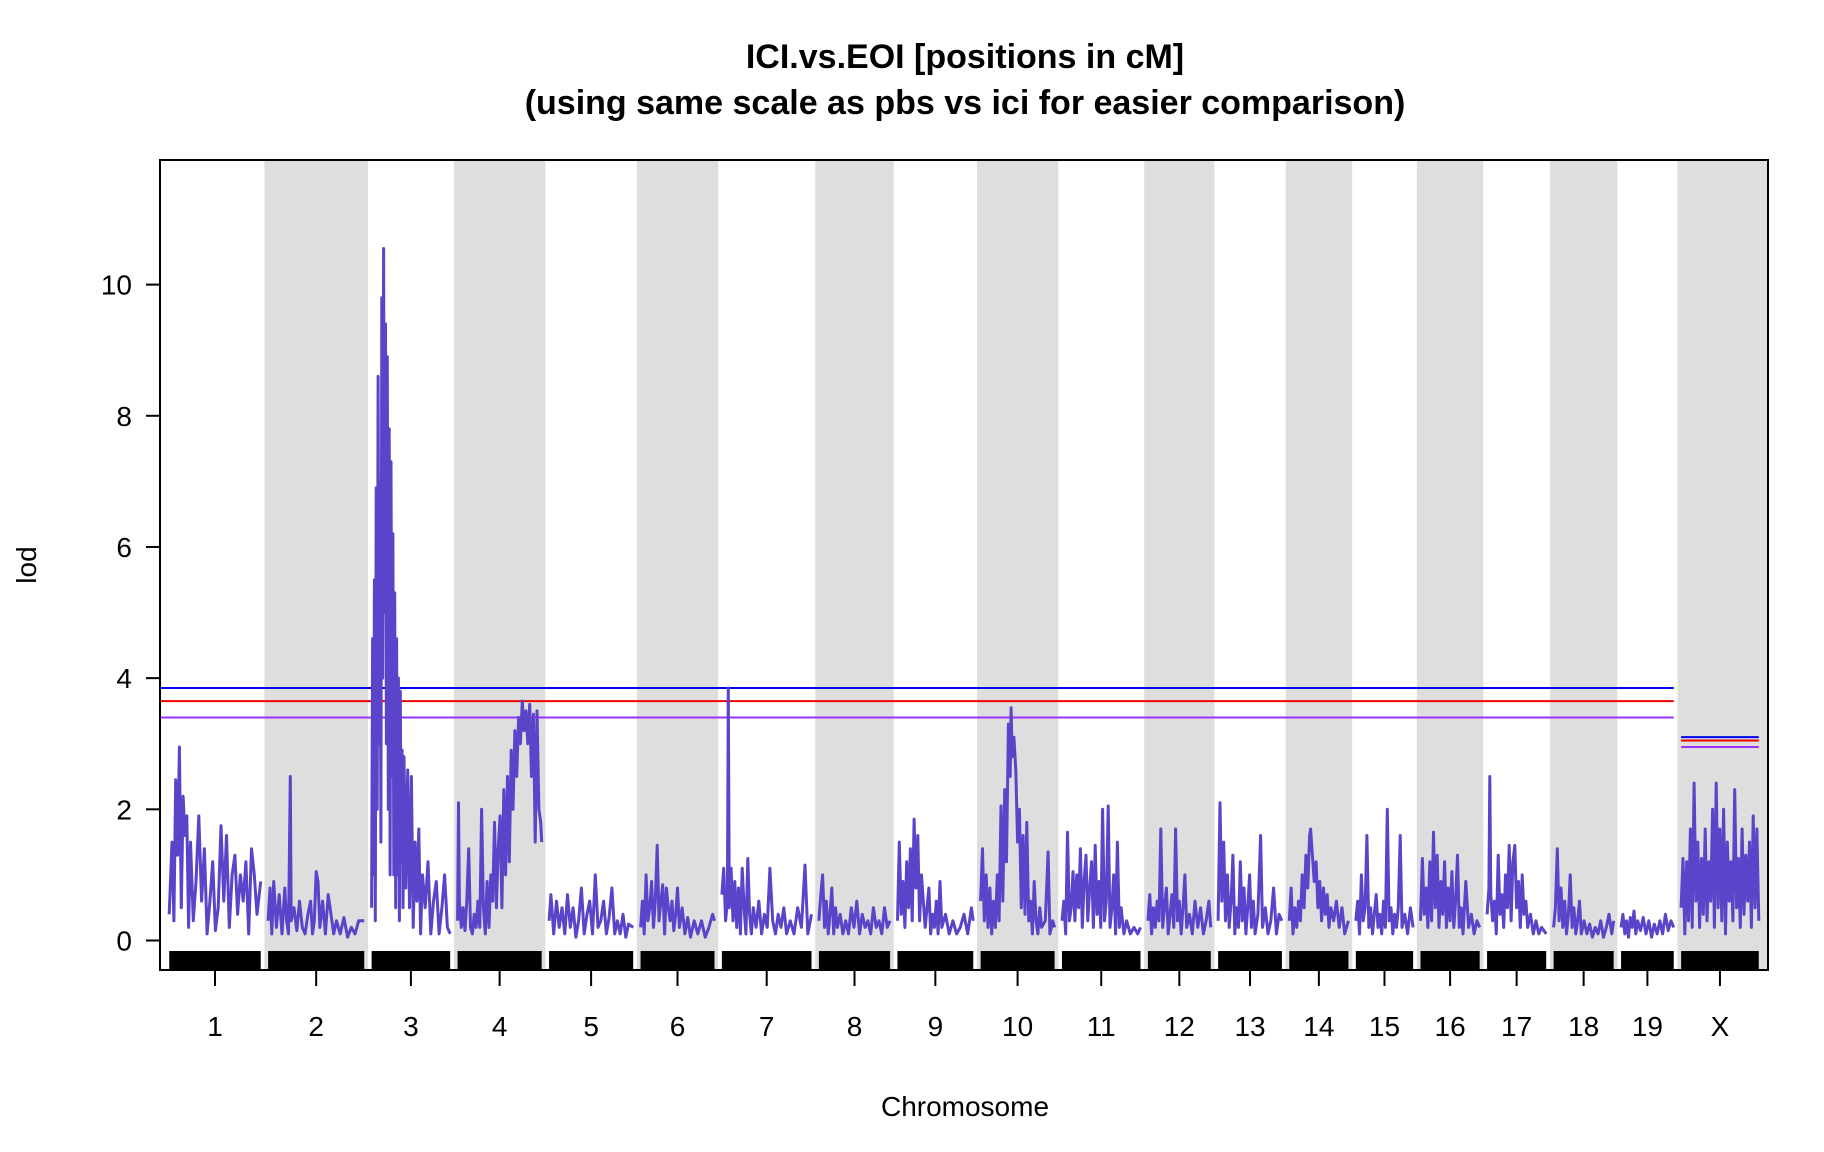 Image resolution: width=1824 pixels, height=1152 pixels. What do you see at coordinates (1720, 1026) in the screenshot?
I see `x-tick-label-X: X` at bounding box center [1720, 1026].